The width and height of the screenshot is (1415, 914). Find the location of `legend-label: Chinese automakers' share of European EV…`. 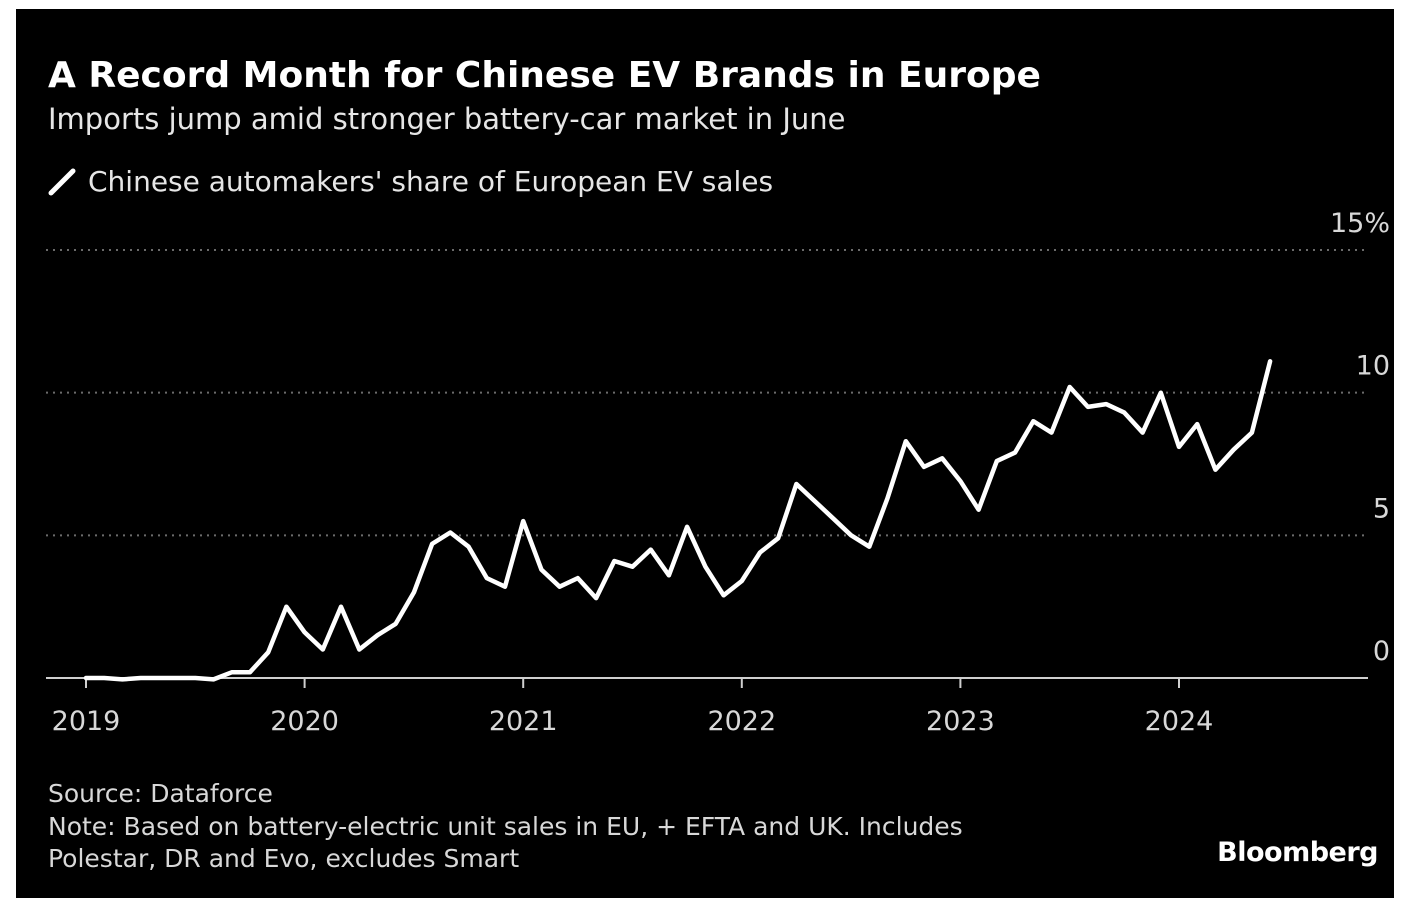

legend-label: Chinese automakers' share of European EV… is located at coordinates (431, 181).